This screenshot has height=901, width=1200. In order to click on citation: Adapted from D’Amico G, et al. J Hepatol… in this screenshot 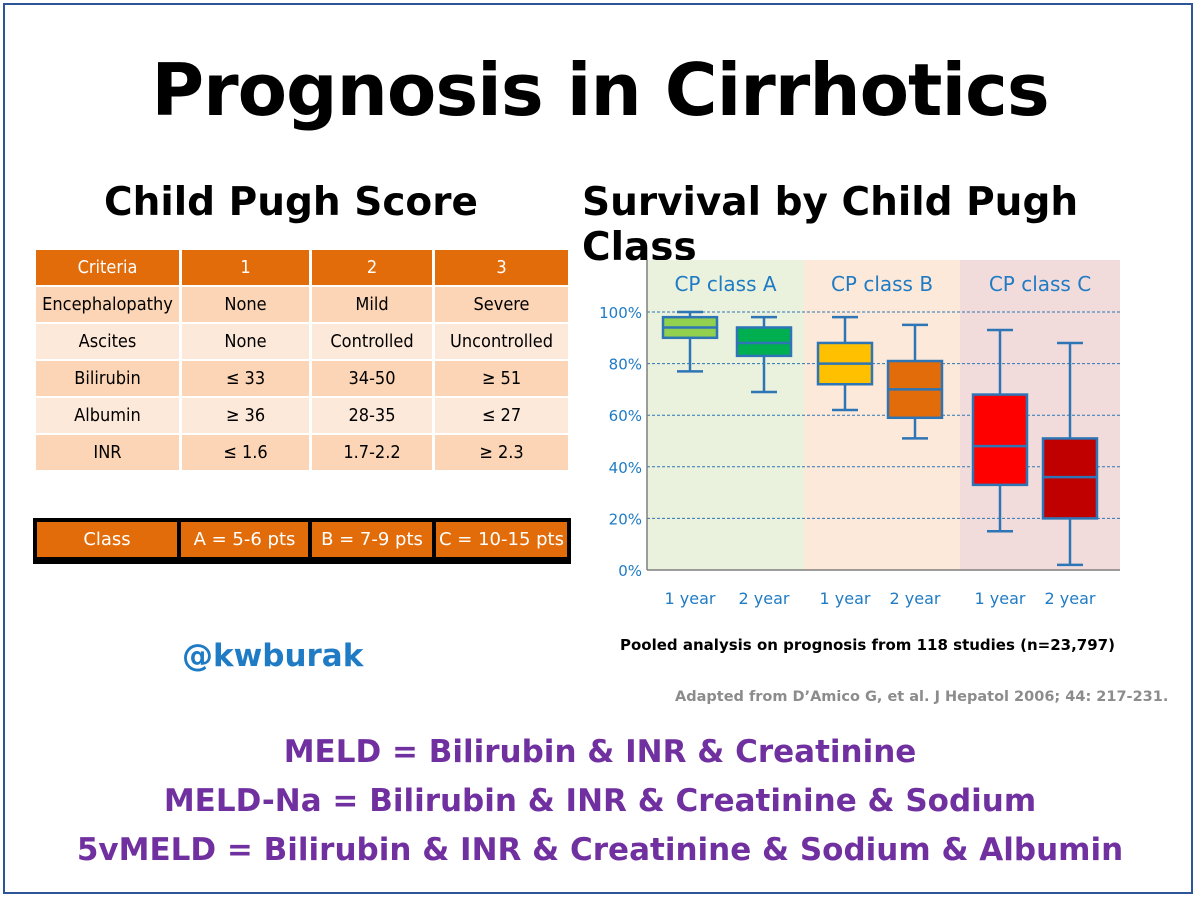, I will do `click(922, 697)`.